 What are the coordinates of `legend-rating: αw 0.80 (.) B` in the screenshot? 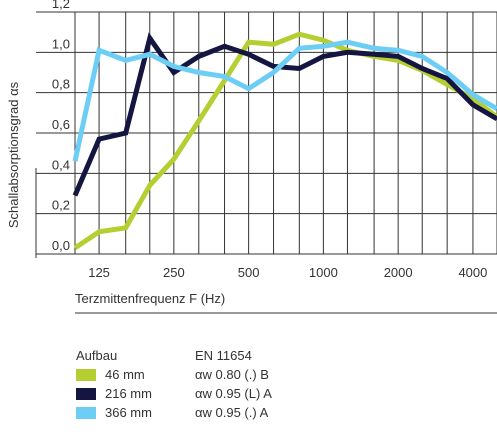 It's located at (232, 374).